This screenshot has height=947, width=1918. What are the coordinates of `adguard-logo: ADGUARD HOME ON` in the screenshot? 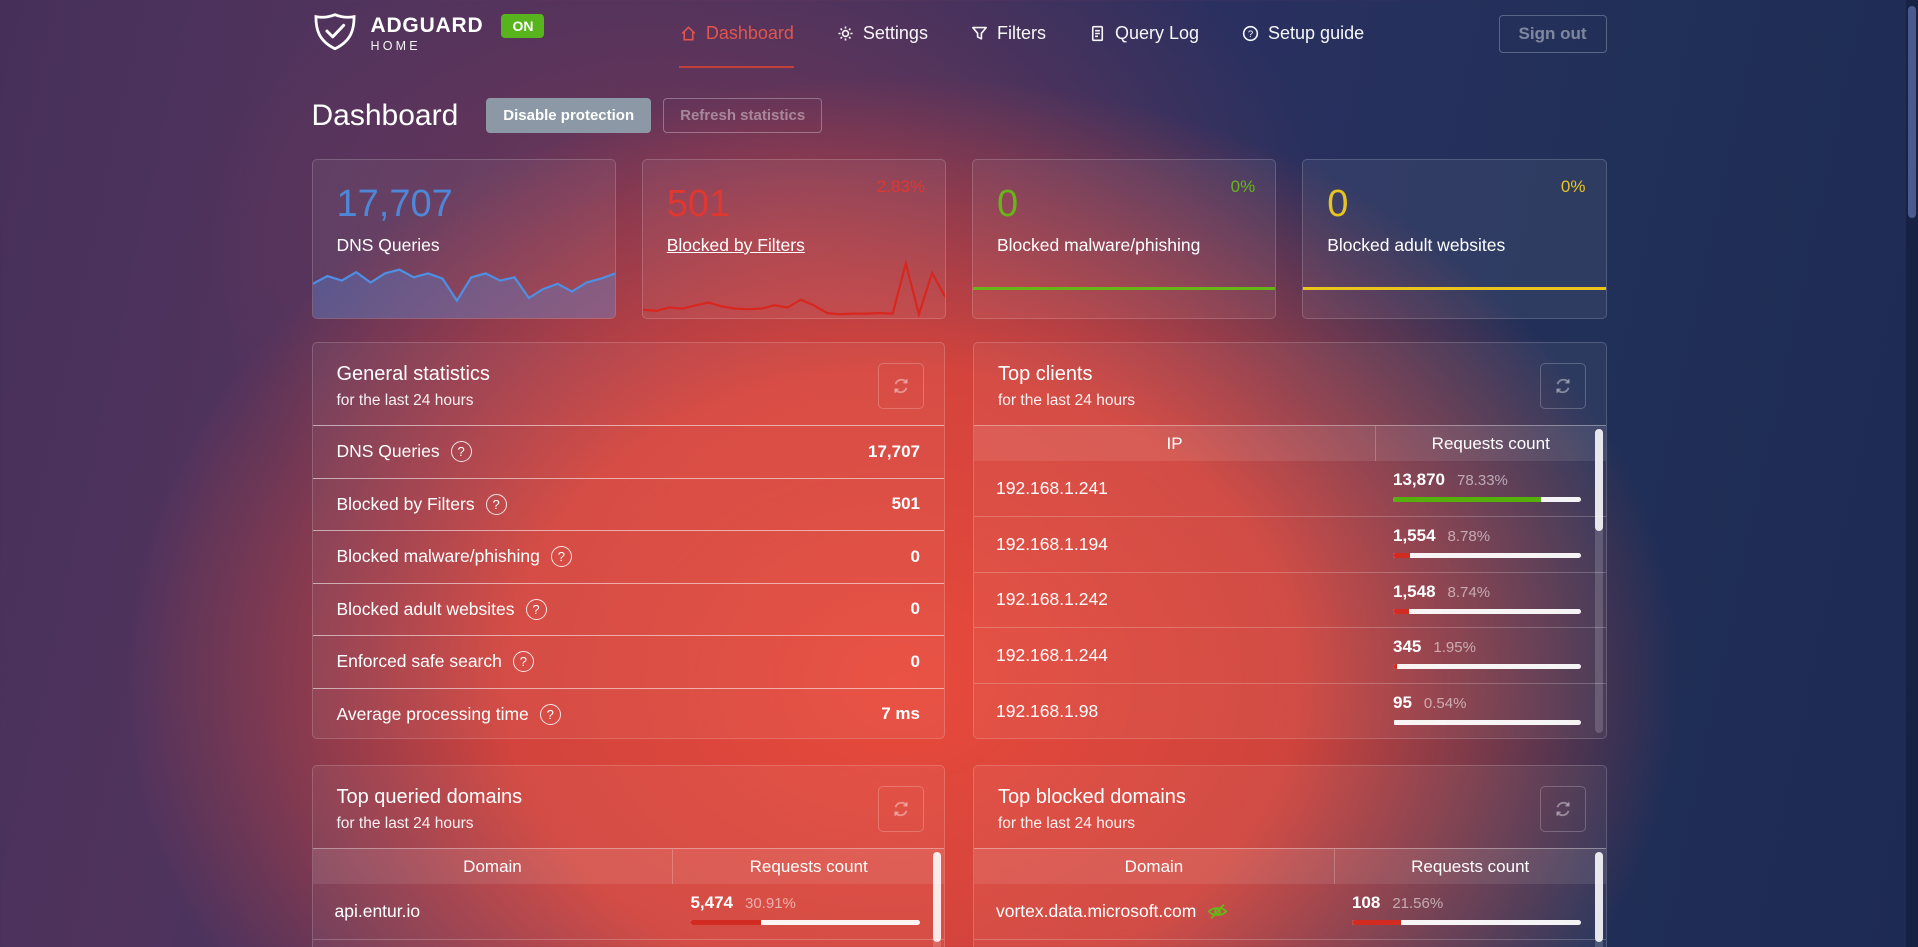 It's located at (428, 34).